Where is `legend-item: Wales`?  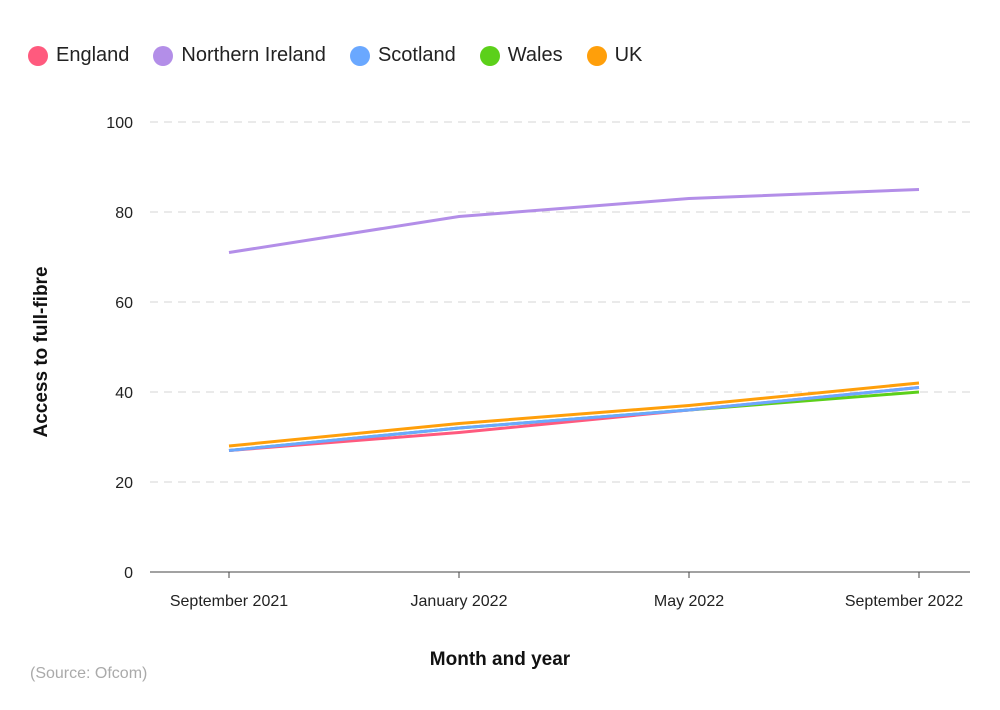
legend-item: Wales is located at coordinates (521, 55).